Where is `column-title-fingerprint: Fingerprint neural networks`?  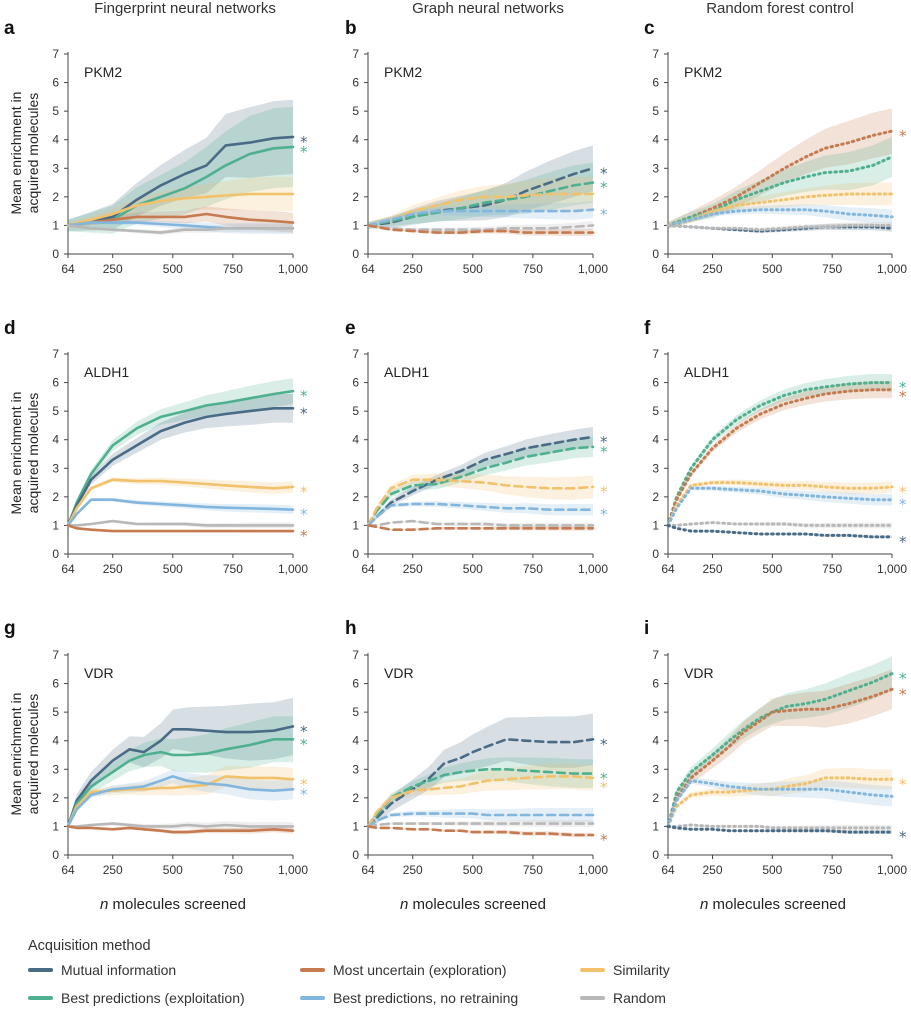 column-title-fingerprint: Fingerprint neural networks is located at coordinates (185, 8).